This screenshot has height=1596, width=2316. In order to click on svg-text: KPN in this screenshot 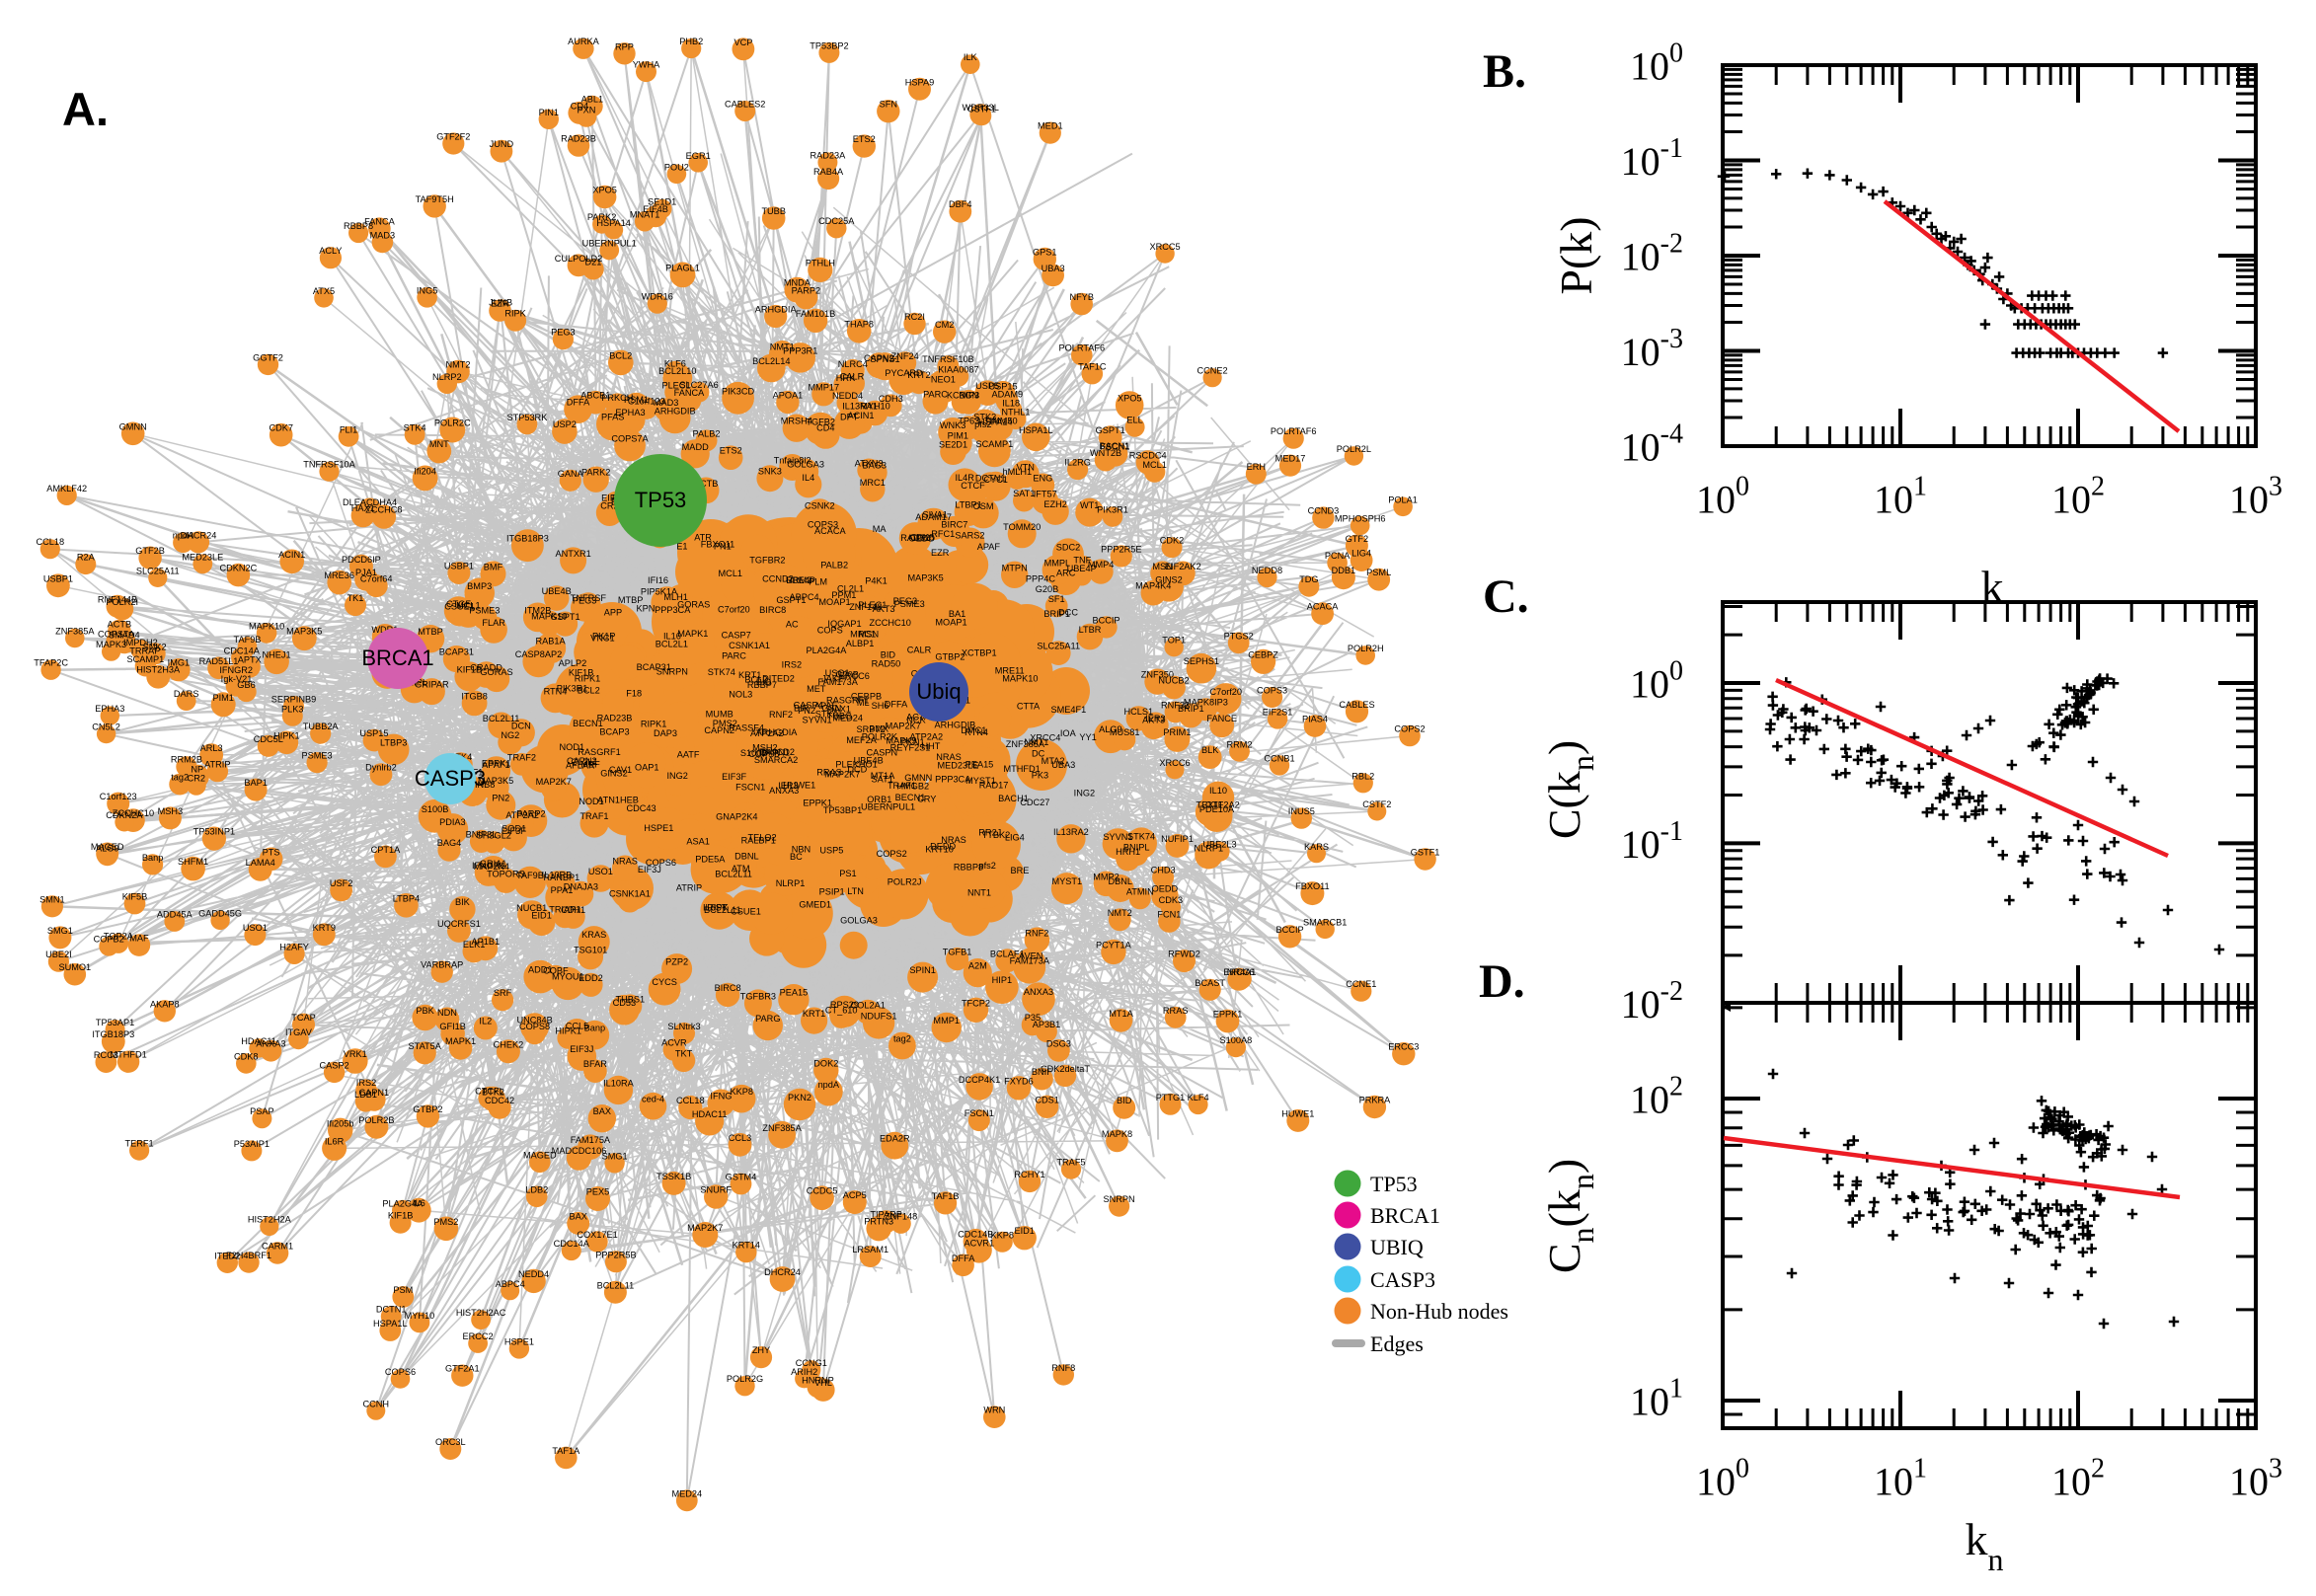, I will do `click(645, 608)`.